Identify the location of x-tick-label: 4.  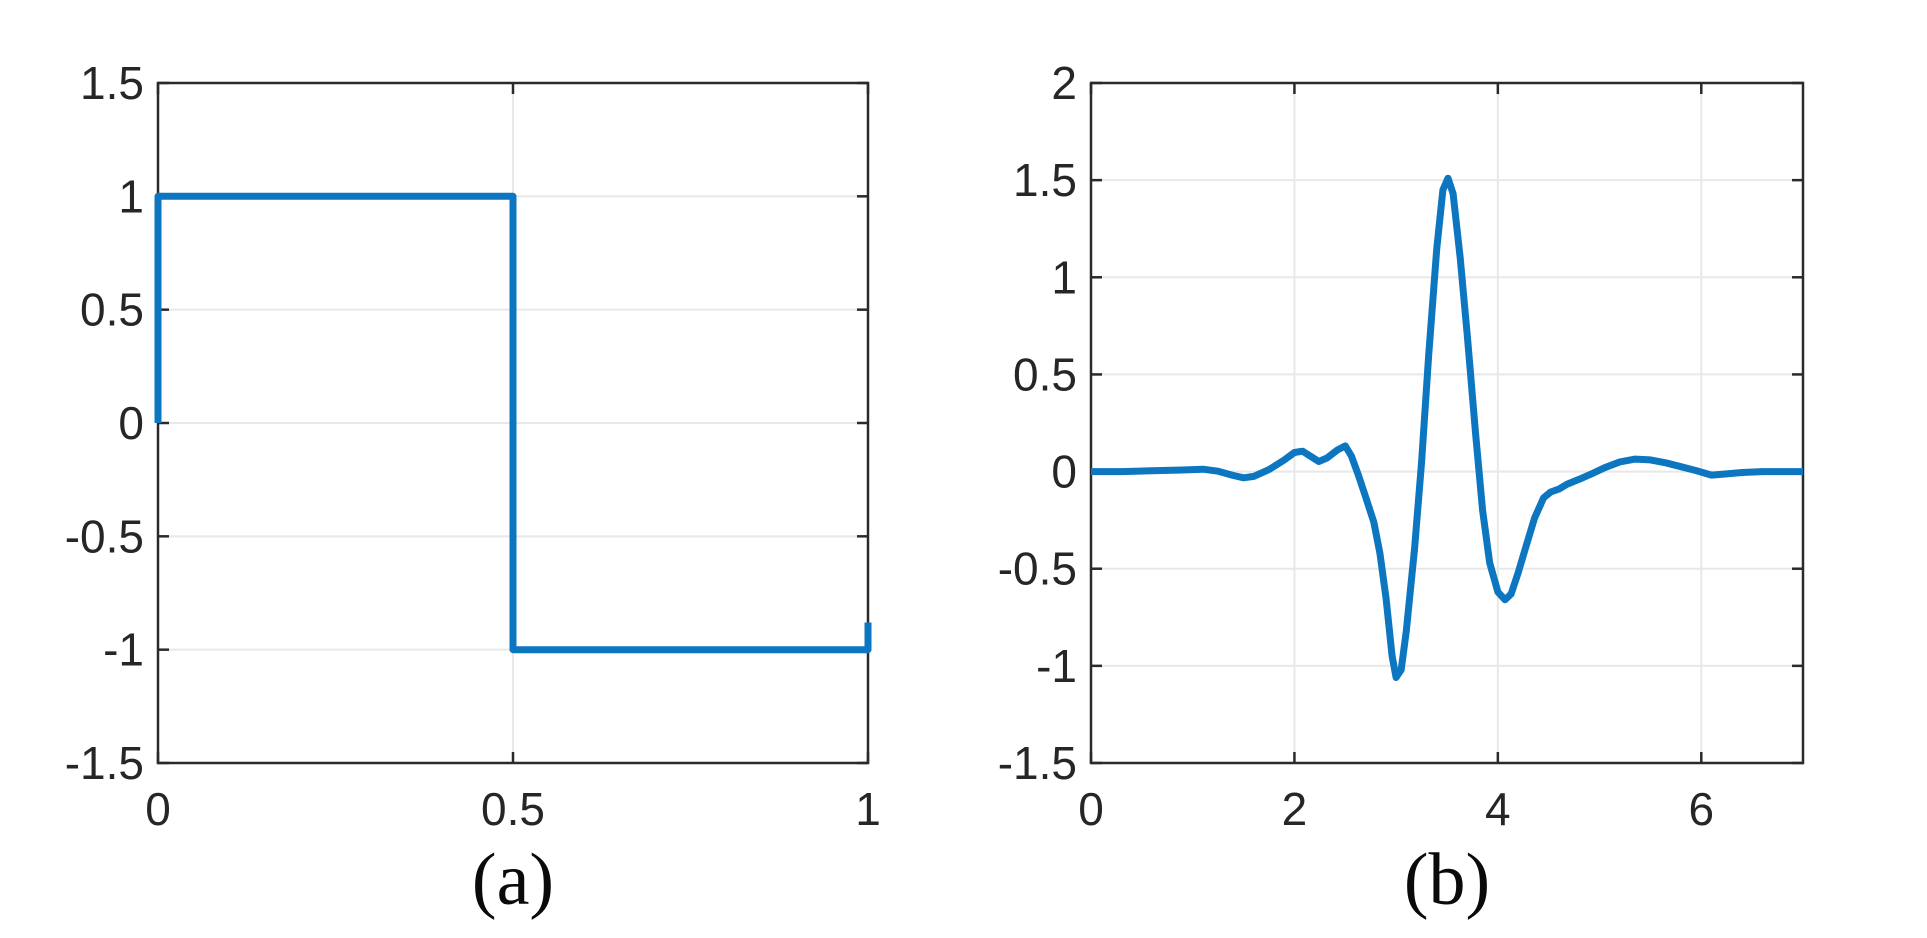
(1498, 809).